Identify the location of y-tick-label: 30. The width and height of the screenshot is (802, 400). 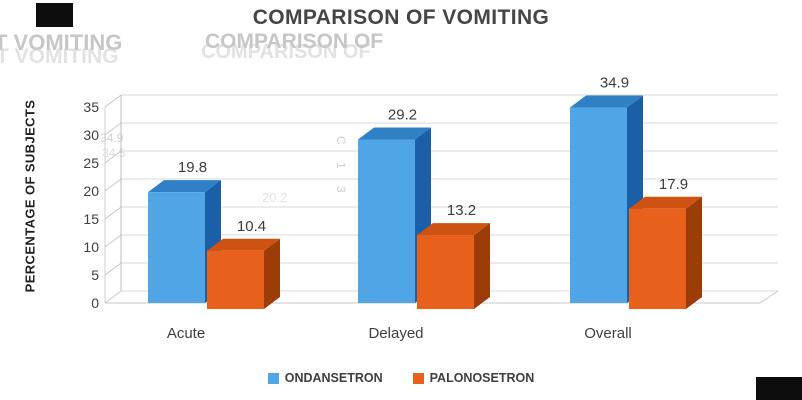
(91, 135).